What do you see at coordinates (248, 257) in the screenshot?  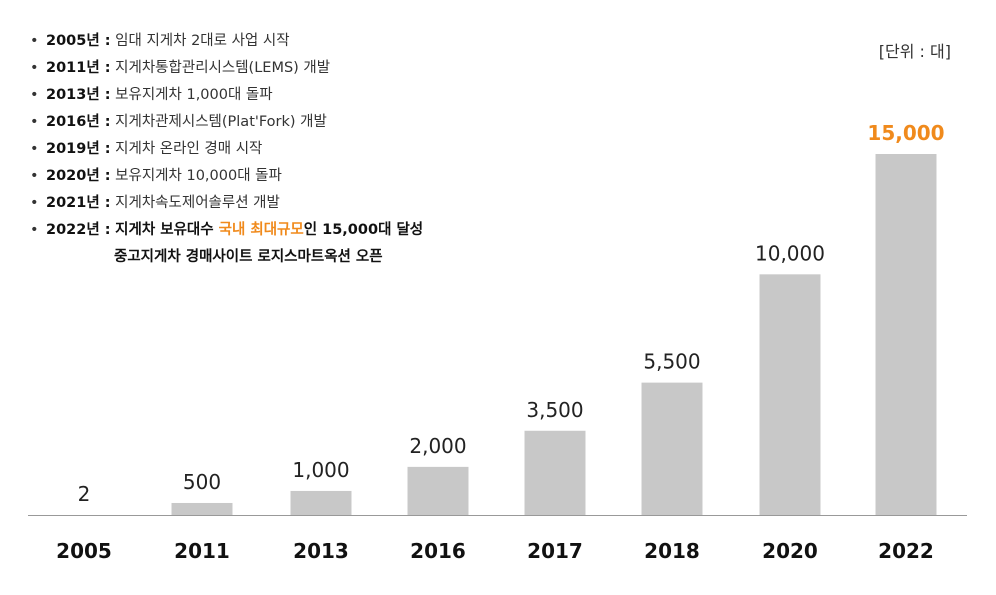 I see `timeline-subtext: 중고지게차 경매사이트 로지스마트옥션 오픈` at bounding box center [248, 257].